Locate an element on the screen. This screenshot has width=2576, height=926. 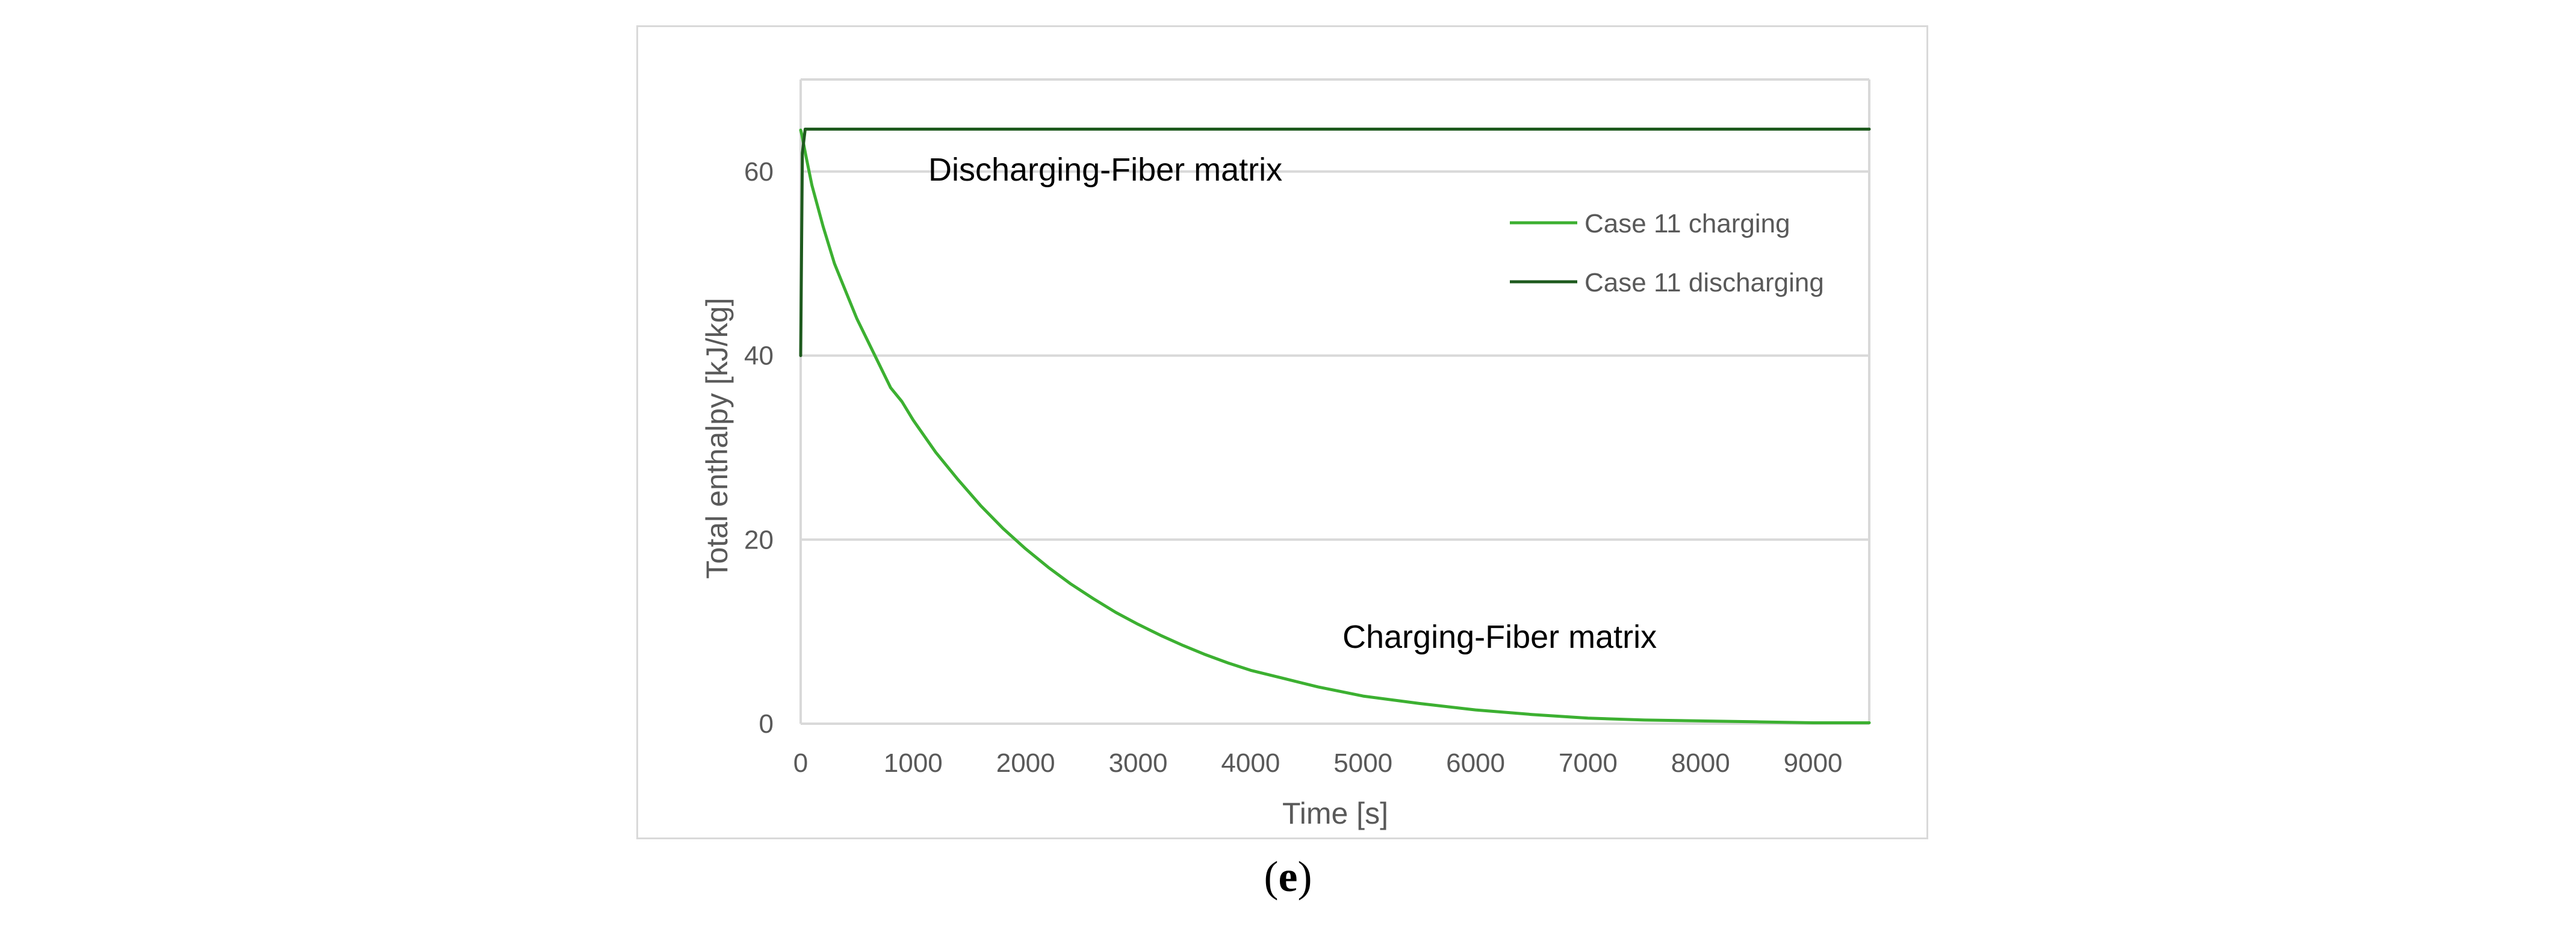
x-tick-label-8000: 8000 is located at coordinates (1700, 763).